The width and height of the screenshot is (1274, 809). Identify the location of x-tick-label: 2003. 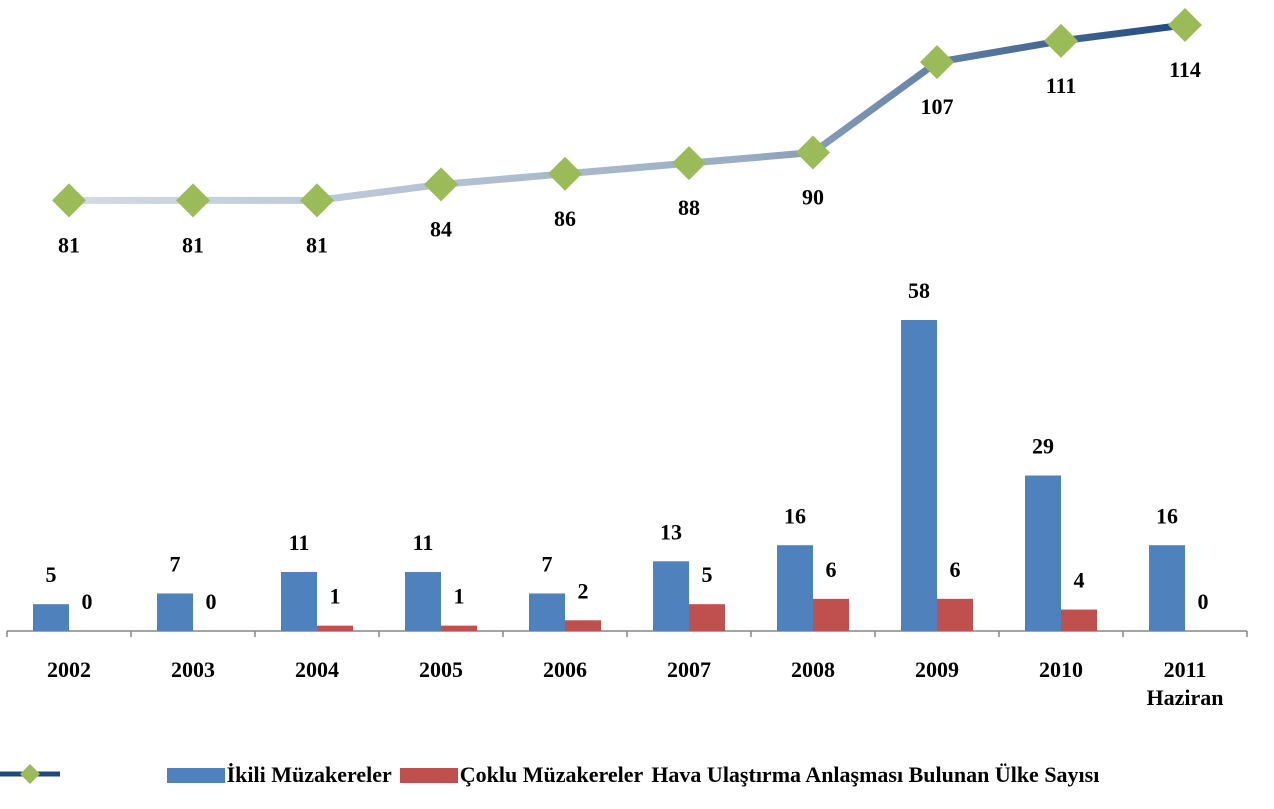
(193, 669).